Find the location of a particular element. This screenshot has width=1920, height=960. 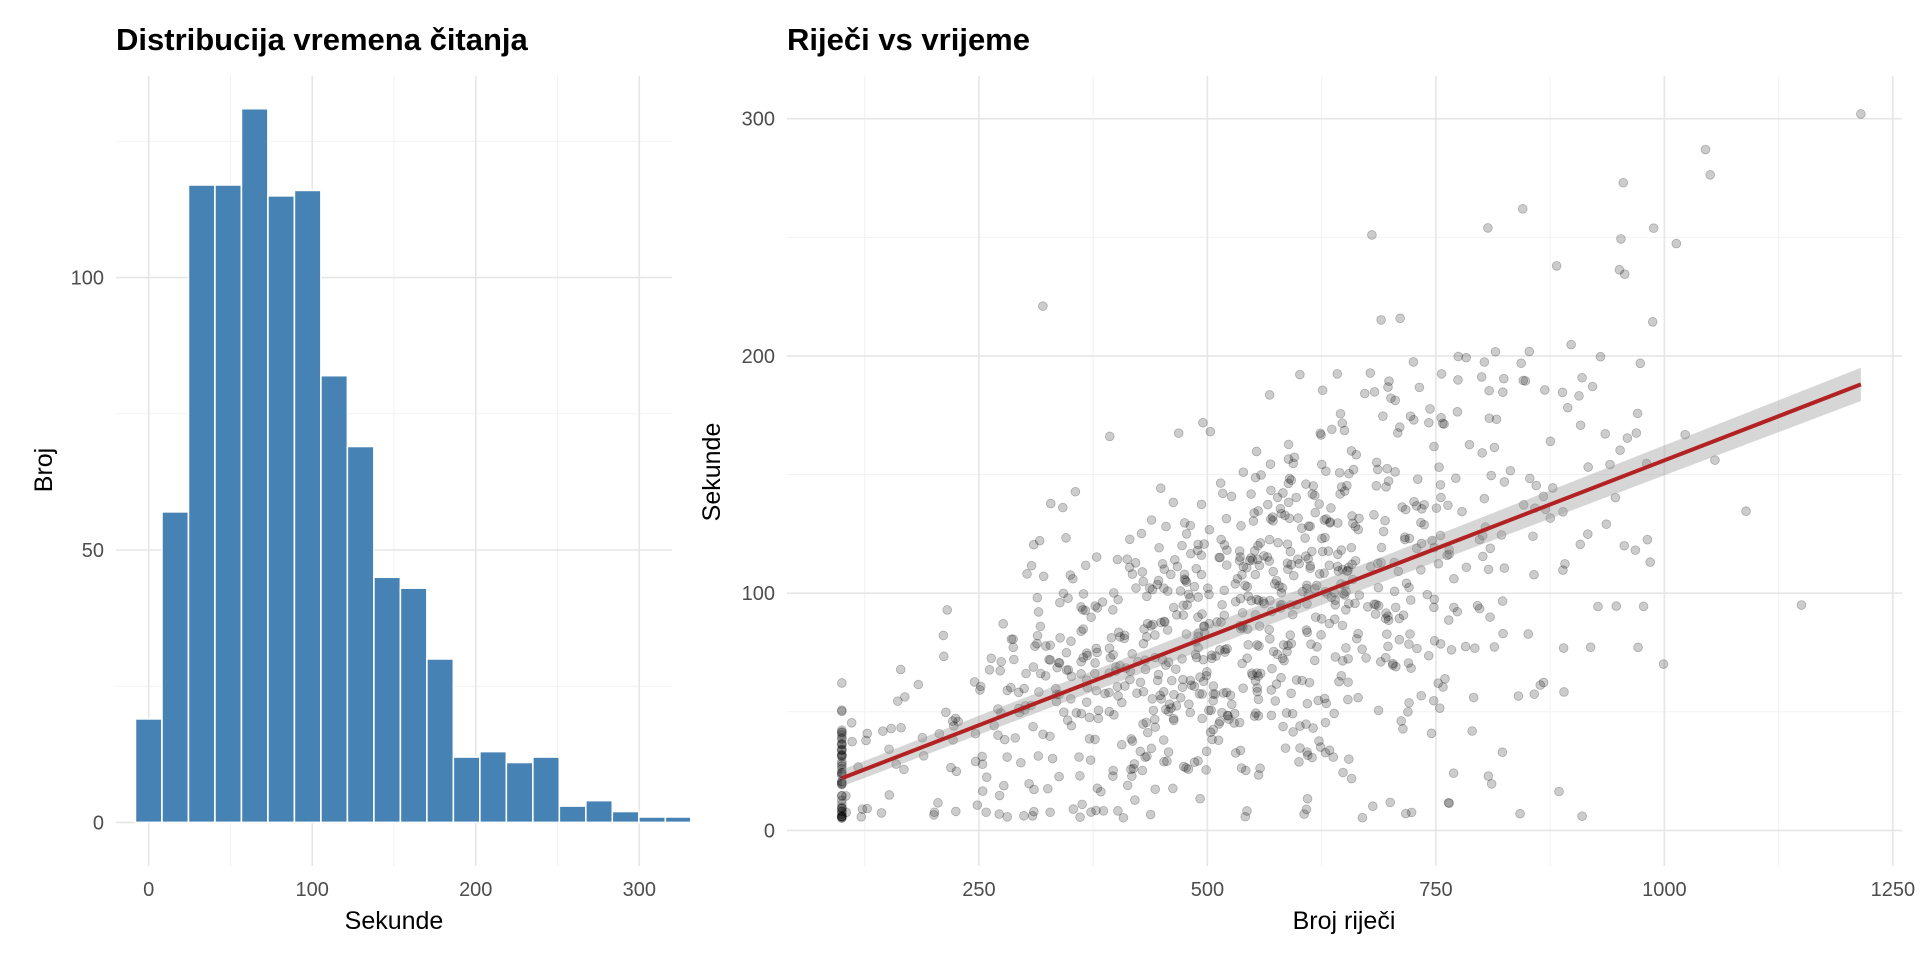

y-axis-title: Sekunde is located at coordinates (712, 472).